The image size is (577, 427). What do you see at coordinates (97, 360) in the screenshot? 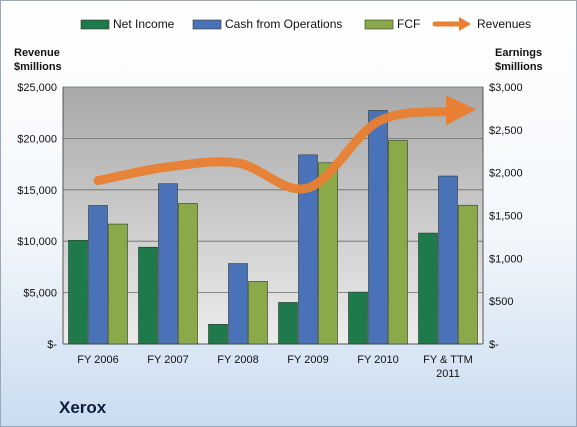
I see `category-label: FY 2006` at bounding box center [97, 360].